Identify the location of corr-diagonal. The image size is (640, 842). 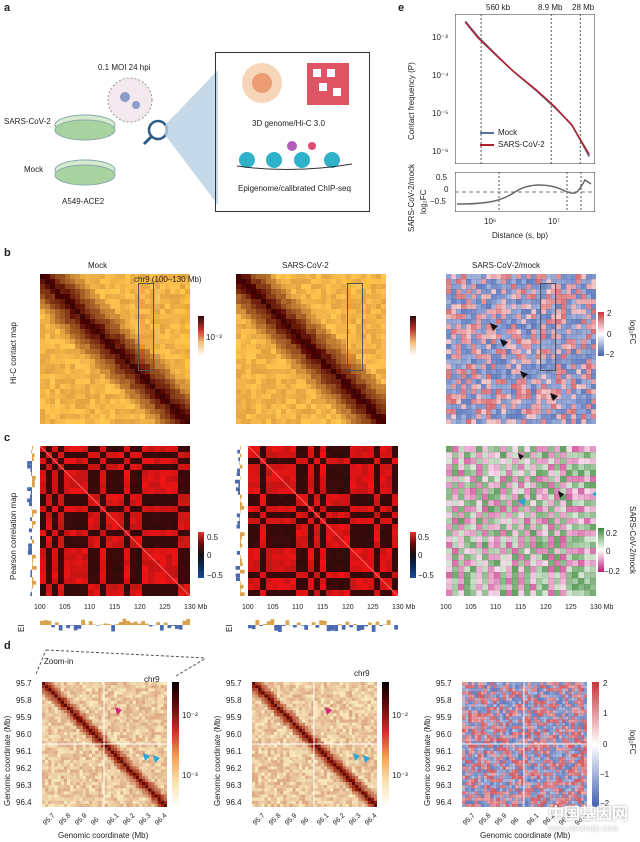
(115, 521).